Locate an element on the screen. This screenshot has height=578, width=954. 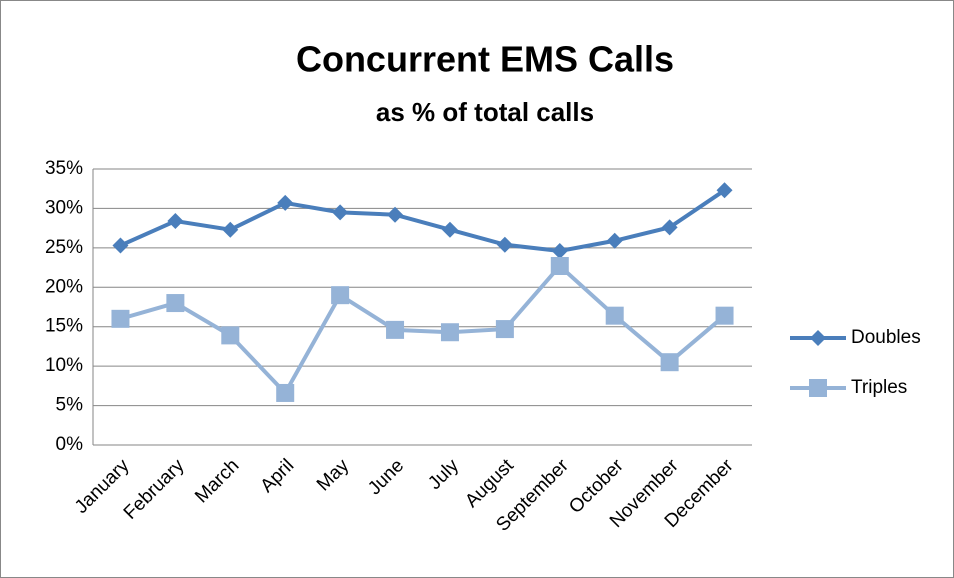
legend-label: Doubles is located at coordinates (886, 337).